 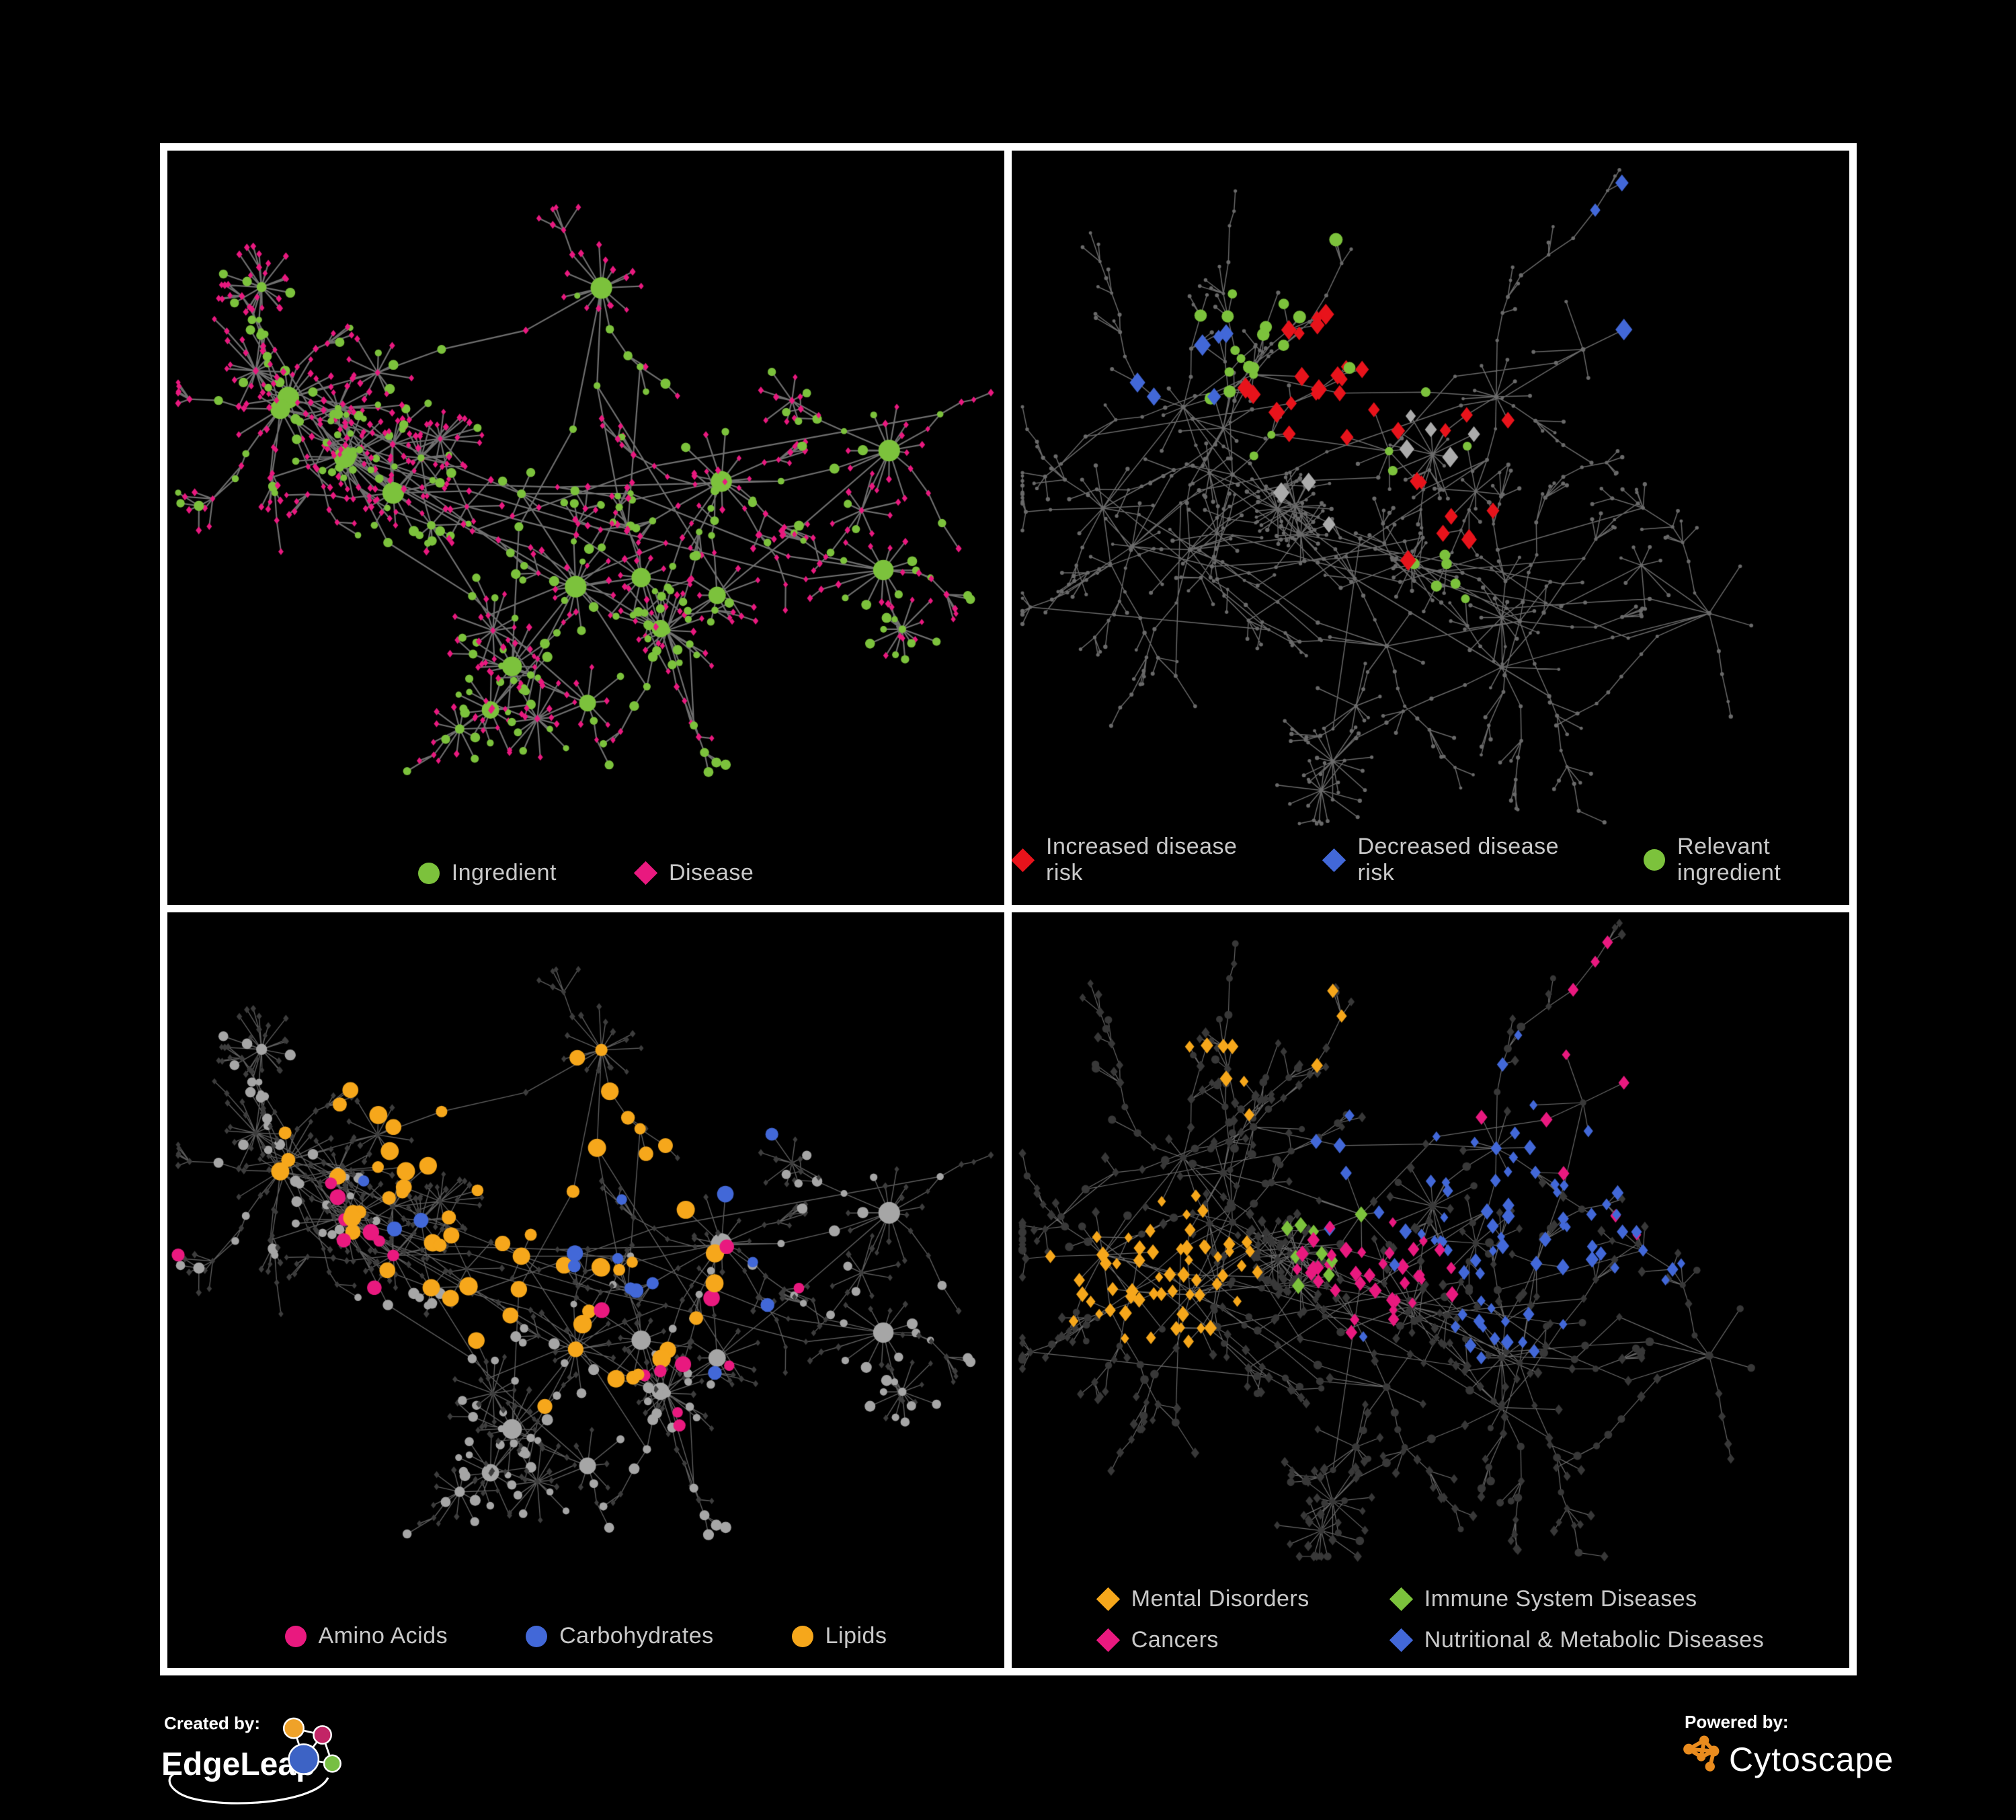 I want to click on cytoscape-brand-text: Cytoscape, so click(x=1811, y=1759).